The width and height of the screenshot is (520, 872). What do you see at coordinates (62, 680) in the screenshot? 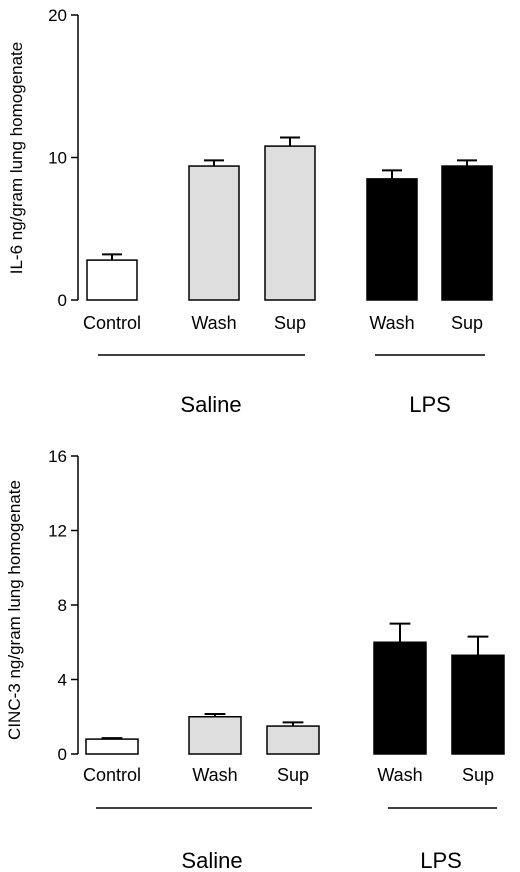
I see `y-tick-label: 4` at bounding box center [62, 680].